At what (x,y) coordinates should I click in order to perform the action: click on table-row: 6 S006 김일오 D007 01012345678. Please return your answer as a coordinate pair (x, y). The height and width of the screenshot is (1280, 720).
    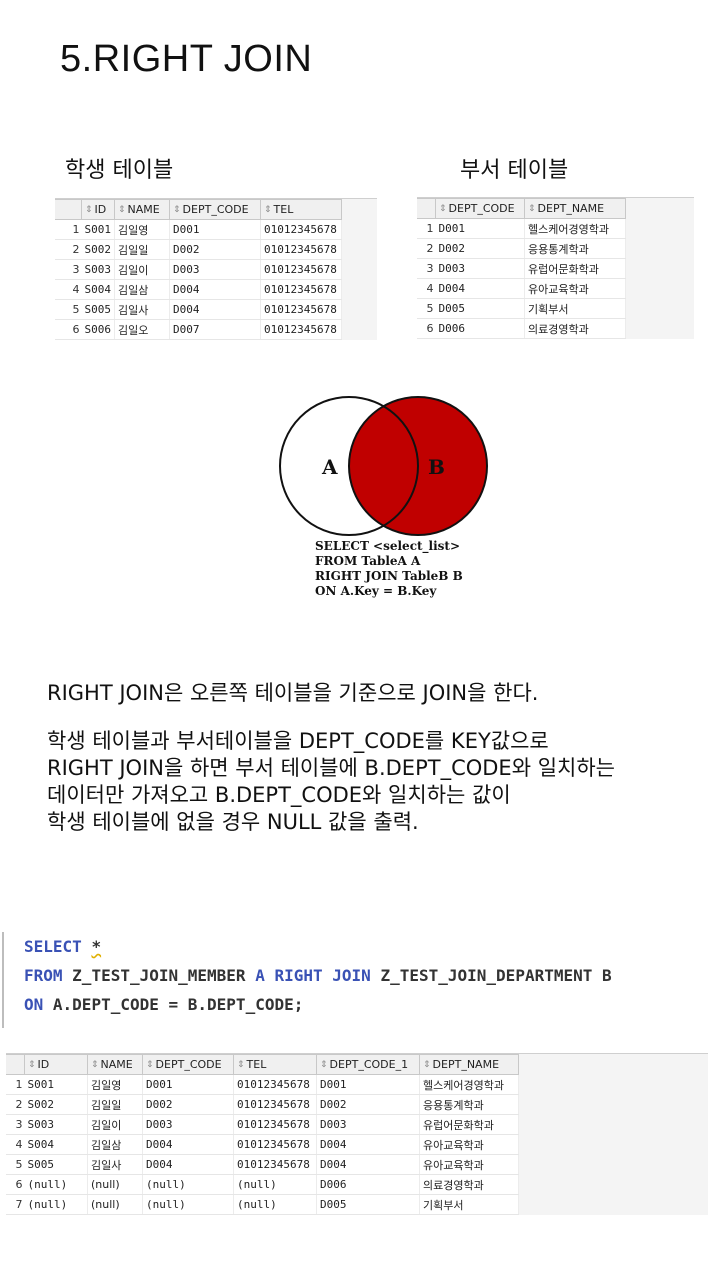
    Looking at the image, I should click on (198, 329).